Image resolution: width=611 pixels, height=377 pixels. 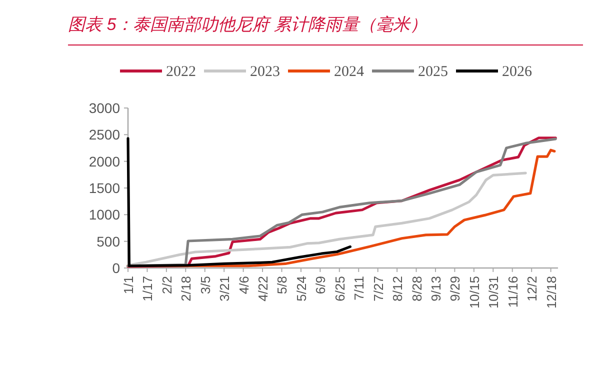 What do you see at coordinates (455, 289) in the screenshot?
I see `x-tick-label: 9/29` at bounding box center [455, 289].